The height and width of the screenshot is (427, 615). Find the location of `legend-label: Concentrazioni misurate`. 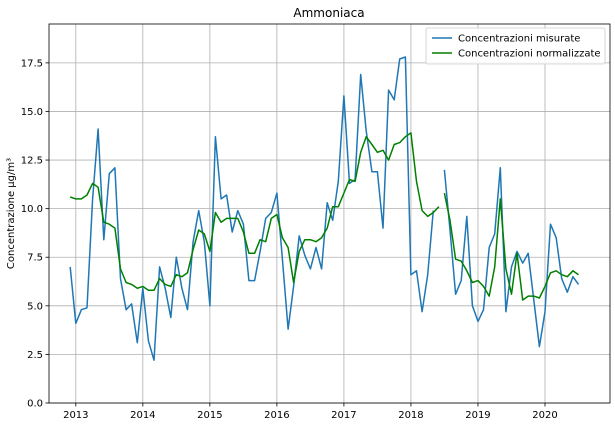

legend-label: Concentrazioni misurate is located at coordinates (519, 39).